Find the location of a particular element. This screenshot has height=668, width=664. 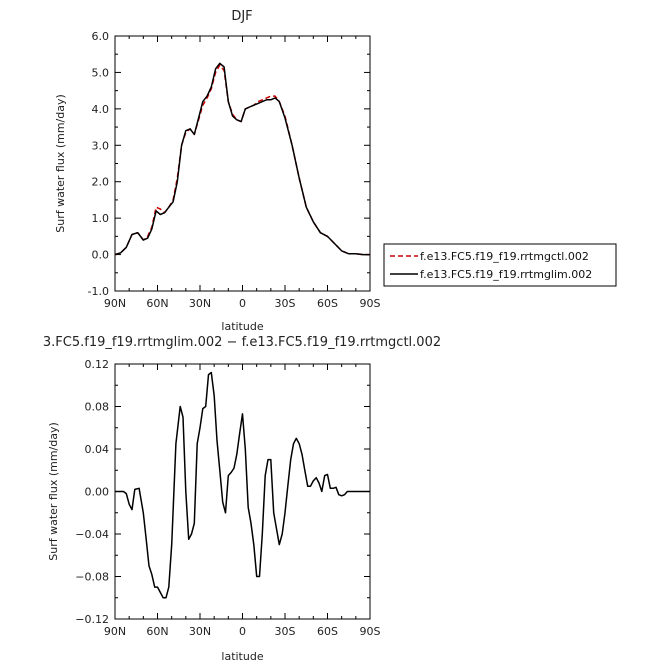

chart-title: DJF is located at coordinates (241, 16).